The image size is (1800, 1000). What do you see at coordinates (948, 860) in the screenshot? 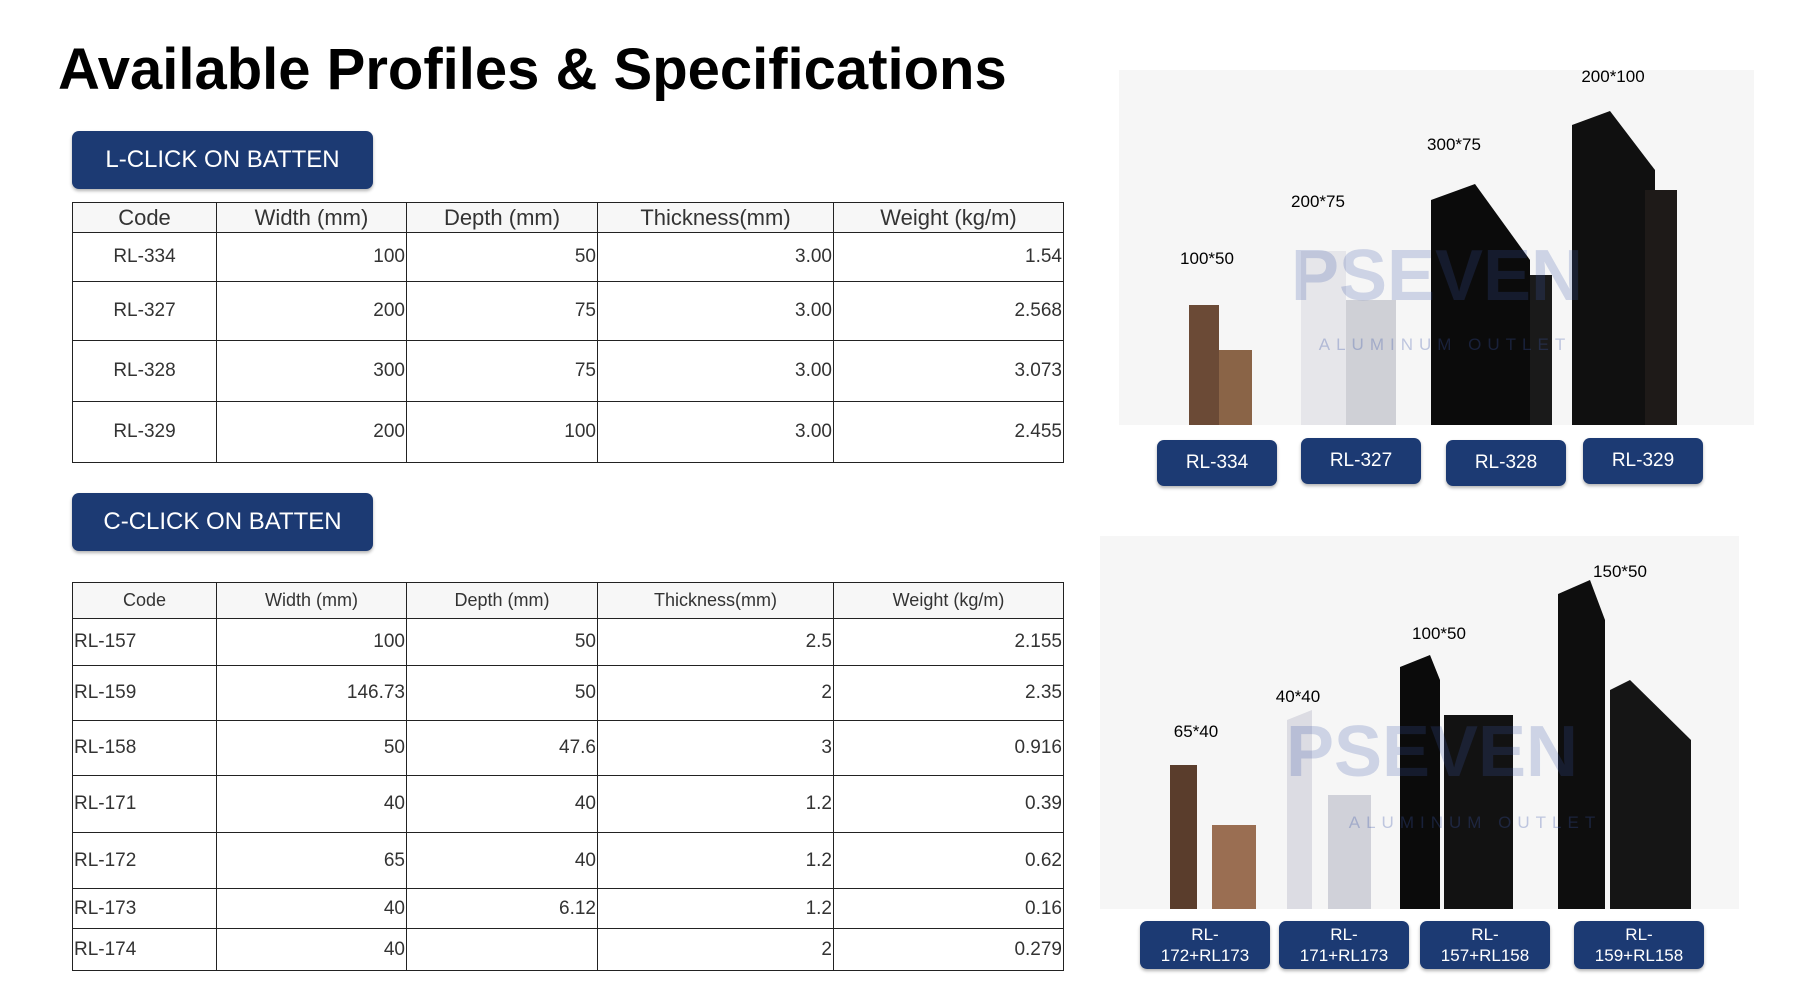
I see `table-cell: 0.62` at bounding box center [948, 860].